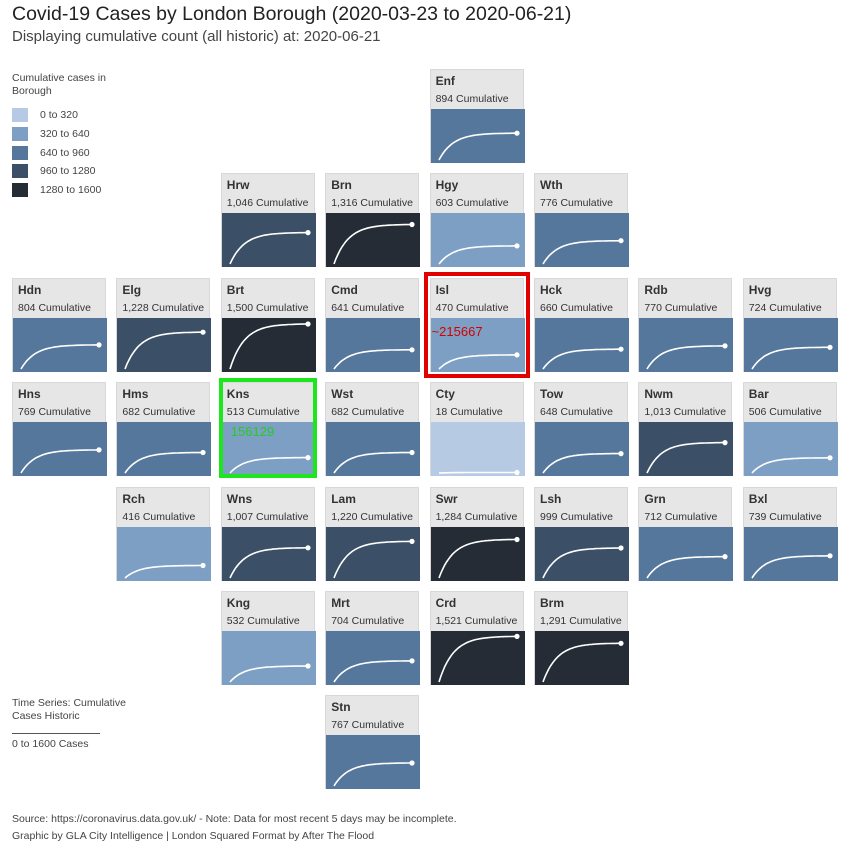 This screenshot has height=853, width=855. Describe the element at coordinates (551, 289) in the screenshot. I see `borough-code: Hck` at that location.